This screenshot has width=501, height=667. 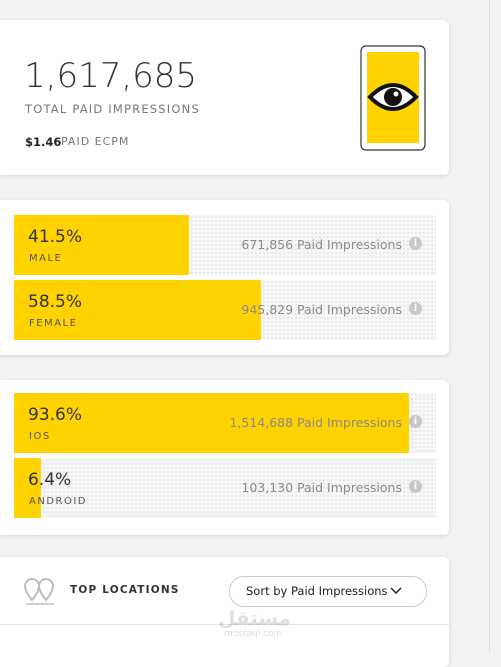 I want to click on row-name: FEMALE, so click(x=53, y=323).